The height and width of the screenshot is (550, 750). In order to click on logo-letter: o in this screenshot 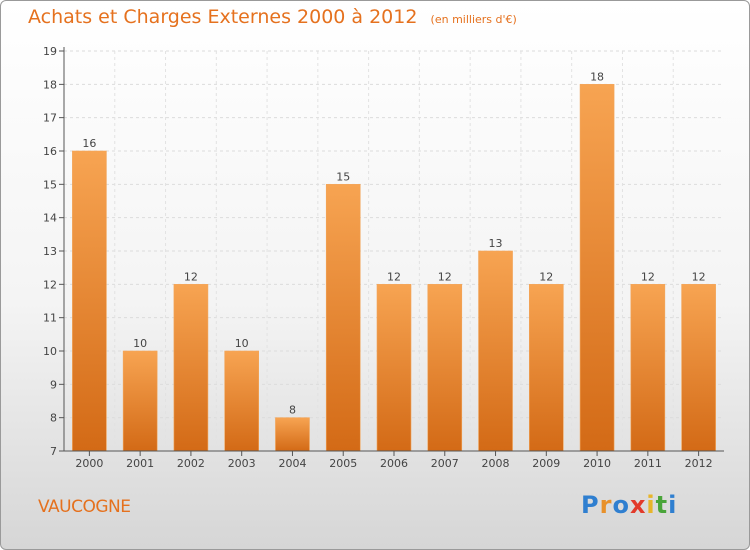, I will do `click(621, 505)`.